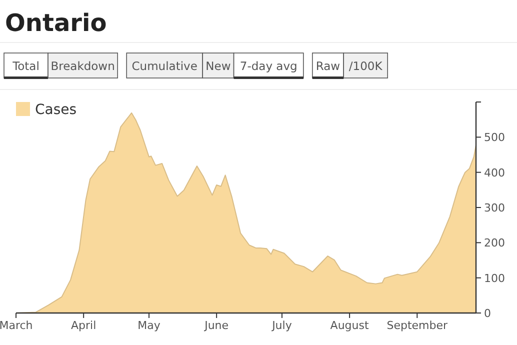  Describe the element at coordinates (494, 243) in the screenshot. I see `y-tick-label: 200` at that location.